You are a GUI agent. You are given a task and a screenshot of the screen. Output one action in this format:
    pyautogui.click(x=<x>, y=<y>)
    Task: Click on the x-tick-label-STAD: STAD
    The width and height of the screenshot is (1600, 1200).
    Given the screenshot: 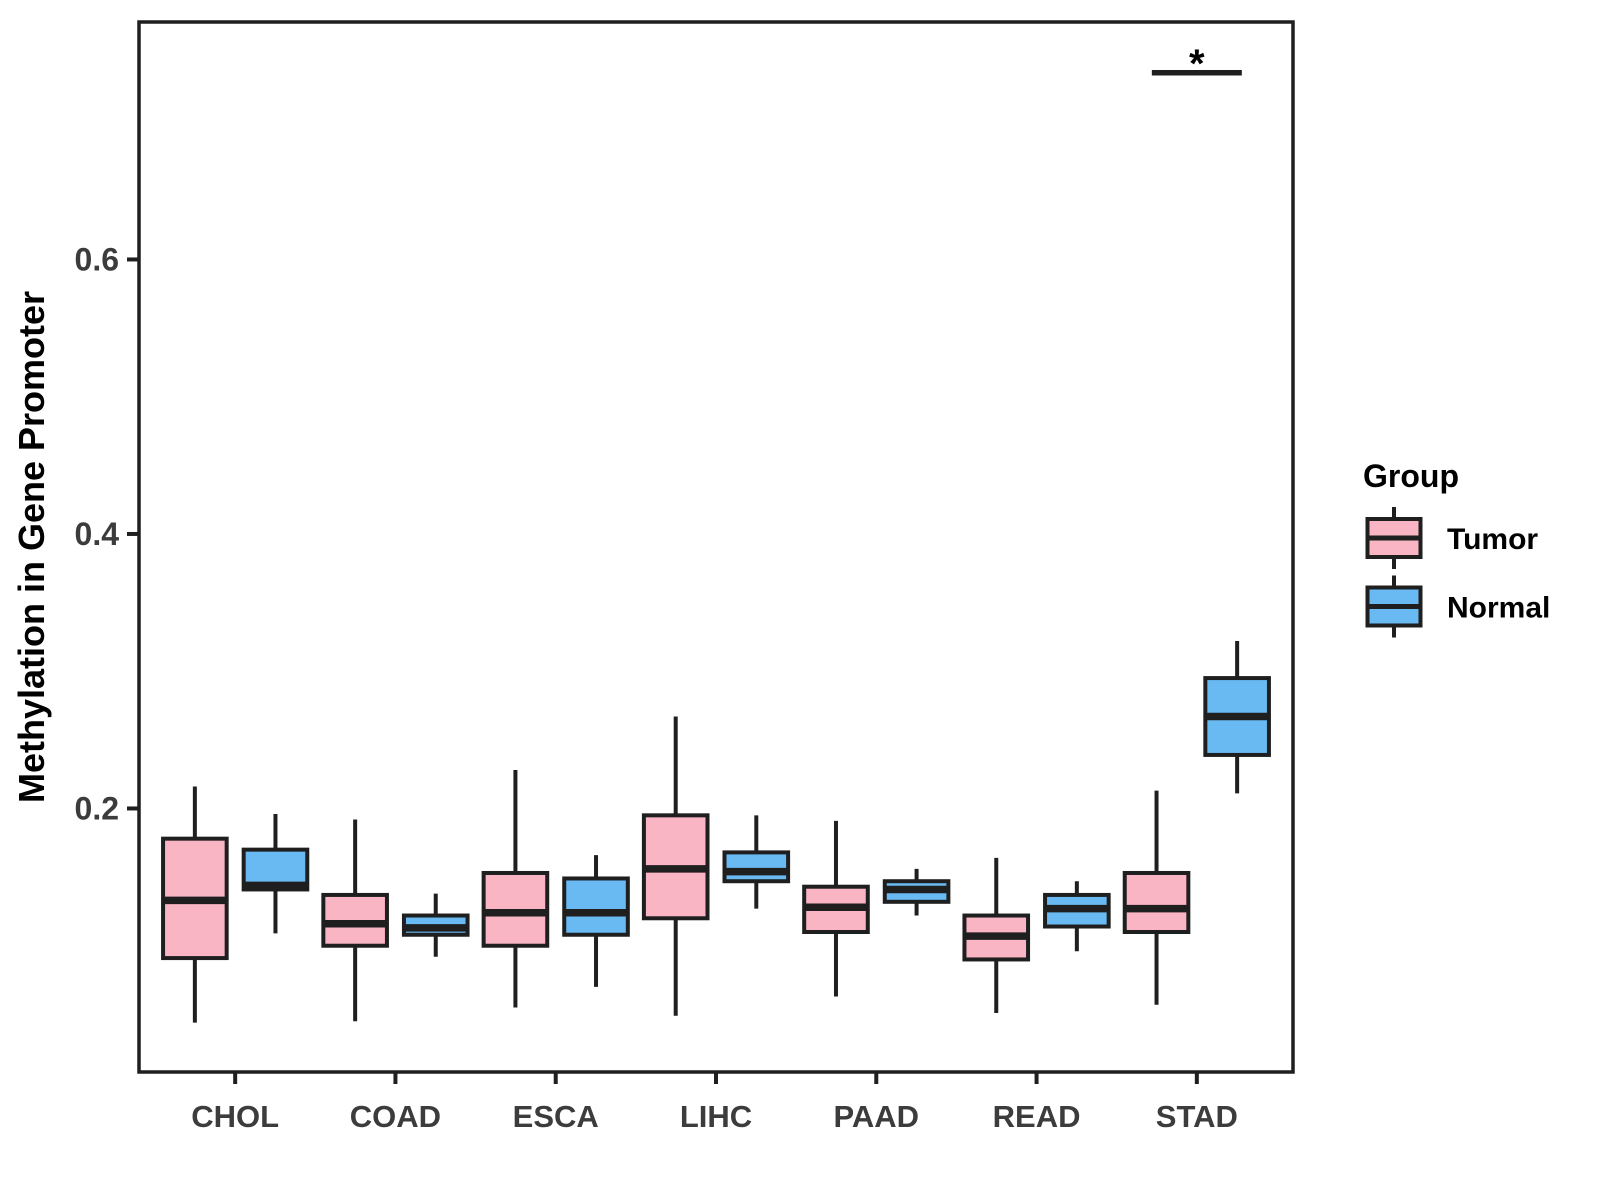 What is the action you would take?
    pyautogui.click(x=1197, y=1116)
    